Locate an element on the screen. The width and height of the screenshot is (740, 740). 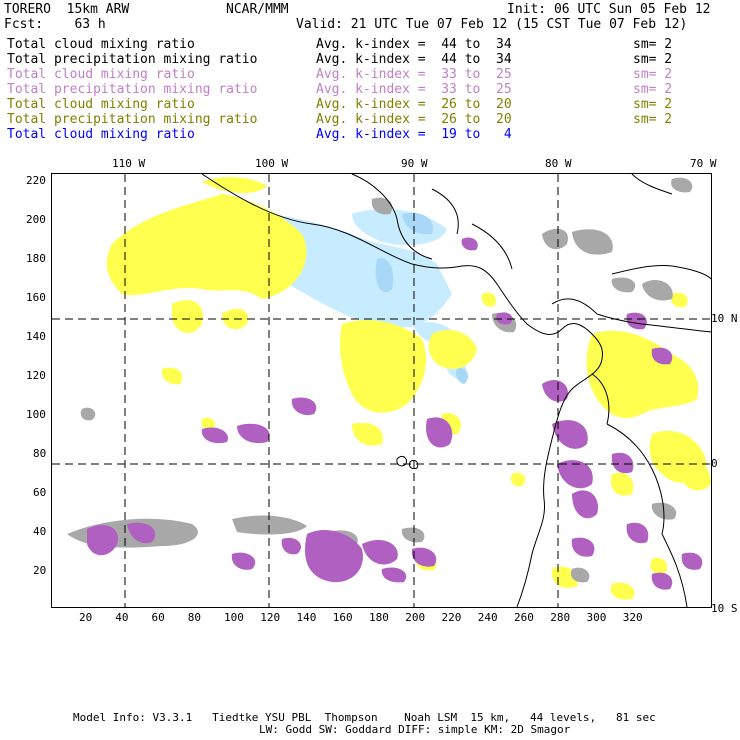
x-tick-label: 300 is located at coordinates (596, 617).